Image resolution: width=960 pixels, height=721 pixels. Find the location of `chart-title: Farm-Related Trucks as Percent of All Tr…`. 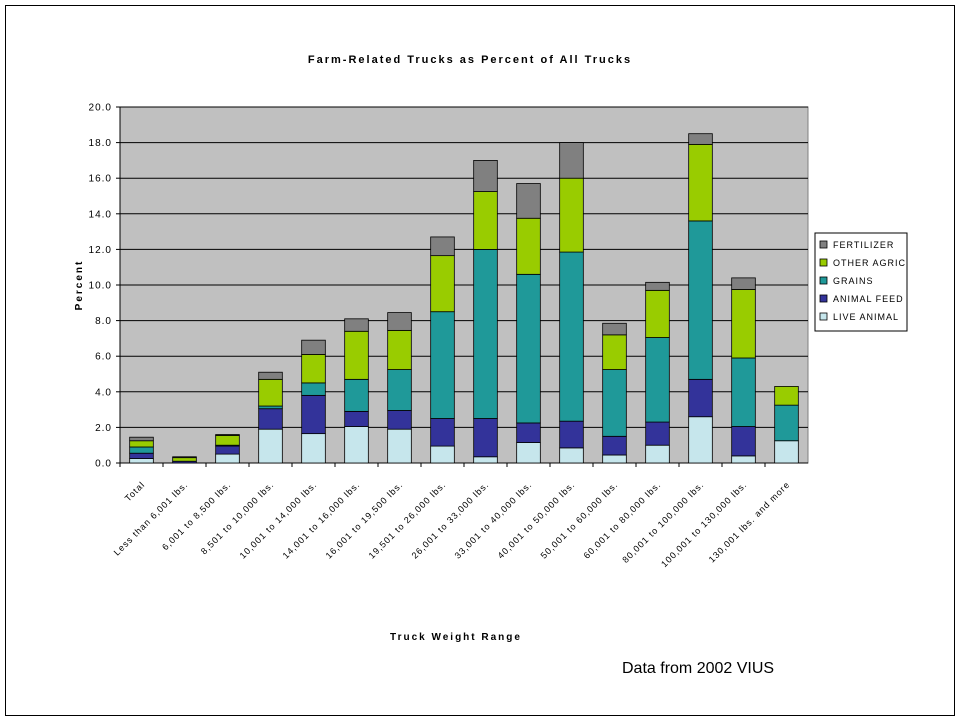

chart-title: Farm-Related Trucks as Percent of All Tr… is located at coordinates (470, 60).